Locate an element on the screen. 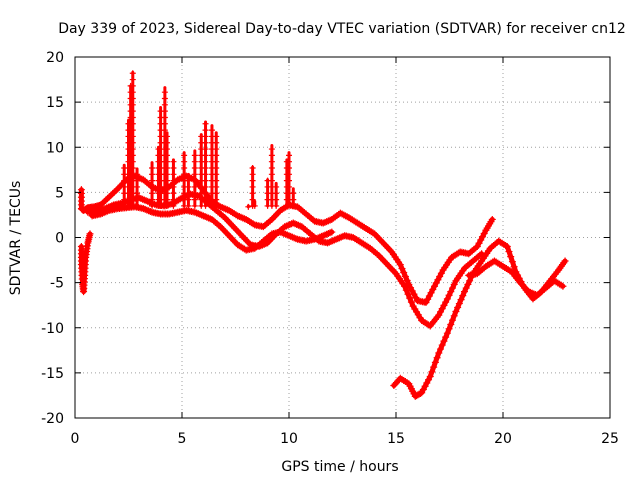 The image size is (640, 480). y-tick-label: -10 is located at coordinates (52, 329).